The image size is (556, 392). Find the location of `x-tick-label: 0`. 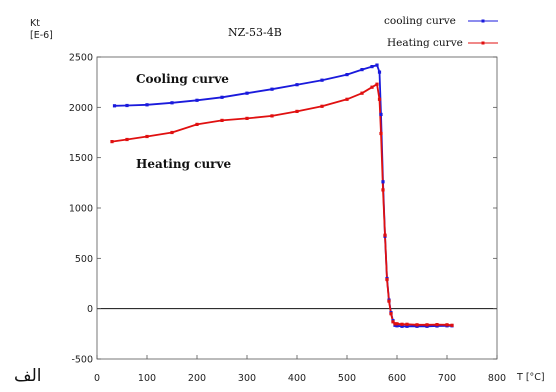

x-tick-label: 0 is located at coordinates (97, 378).